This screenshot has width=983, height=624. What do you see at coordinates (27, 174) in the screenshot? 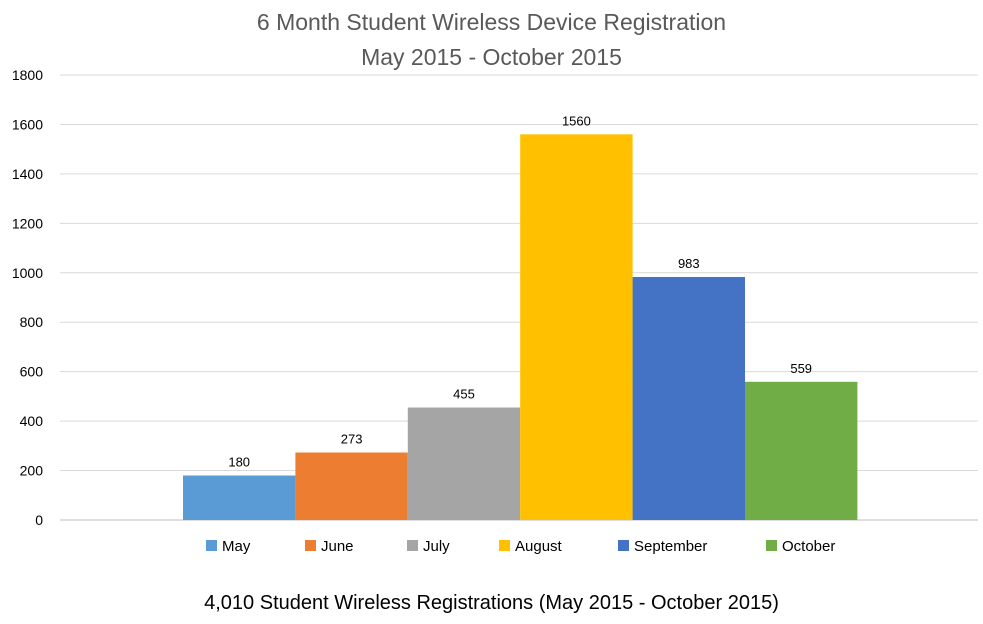
I see `y-tick-label: 1400` at bounding box center [27, 174].